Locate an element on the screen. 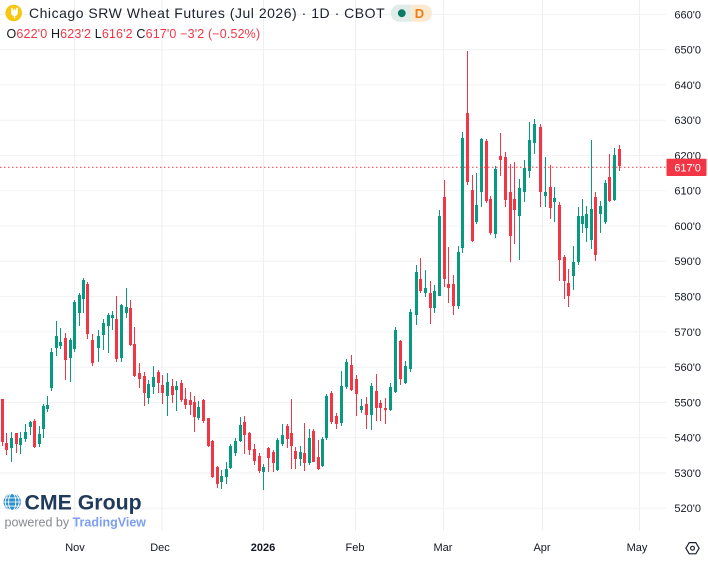 This screenshot has width=708, height=564. svg-text: 550'0 is located at coordinates (687, 403).